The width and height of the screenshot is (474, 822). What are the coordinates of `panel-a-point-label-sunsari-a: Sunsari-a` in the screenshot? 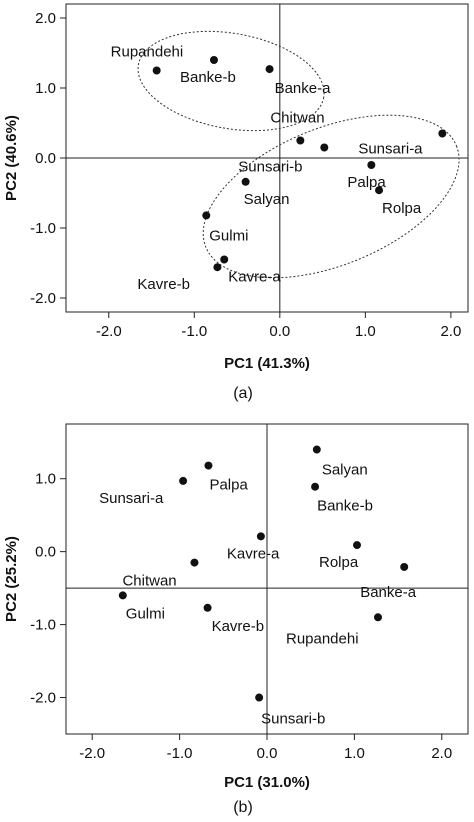 It's located at (390, 149).